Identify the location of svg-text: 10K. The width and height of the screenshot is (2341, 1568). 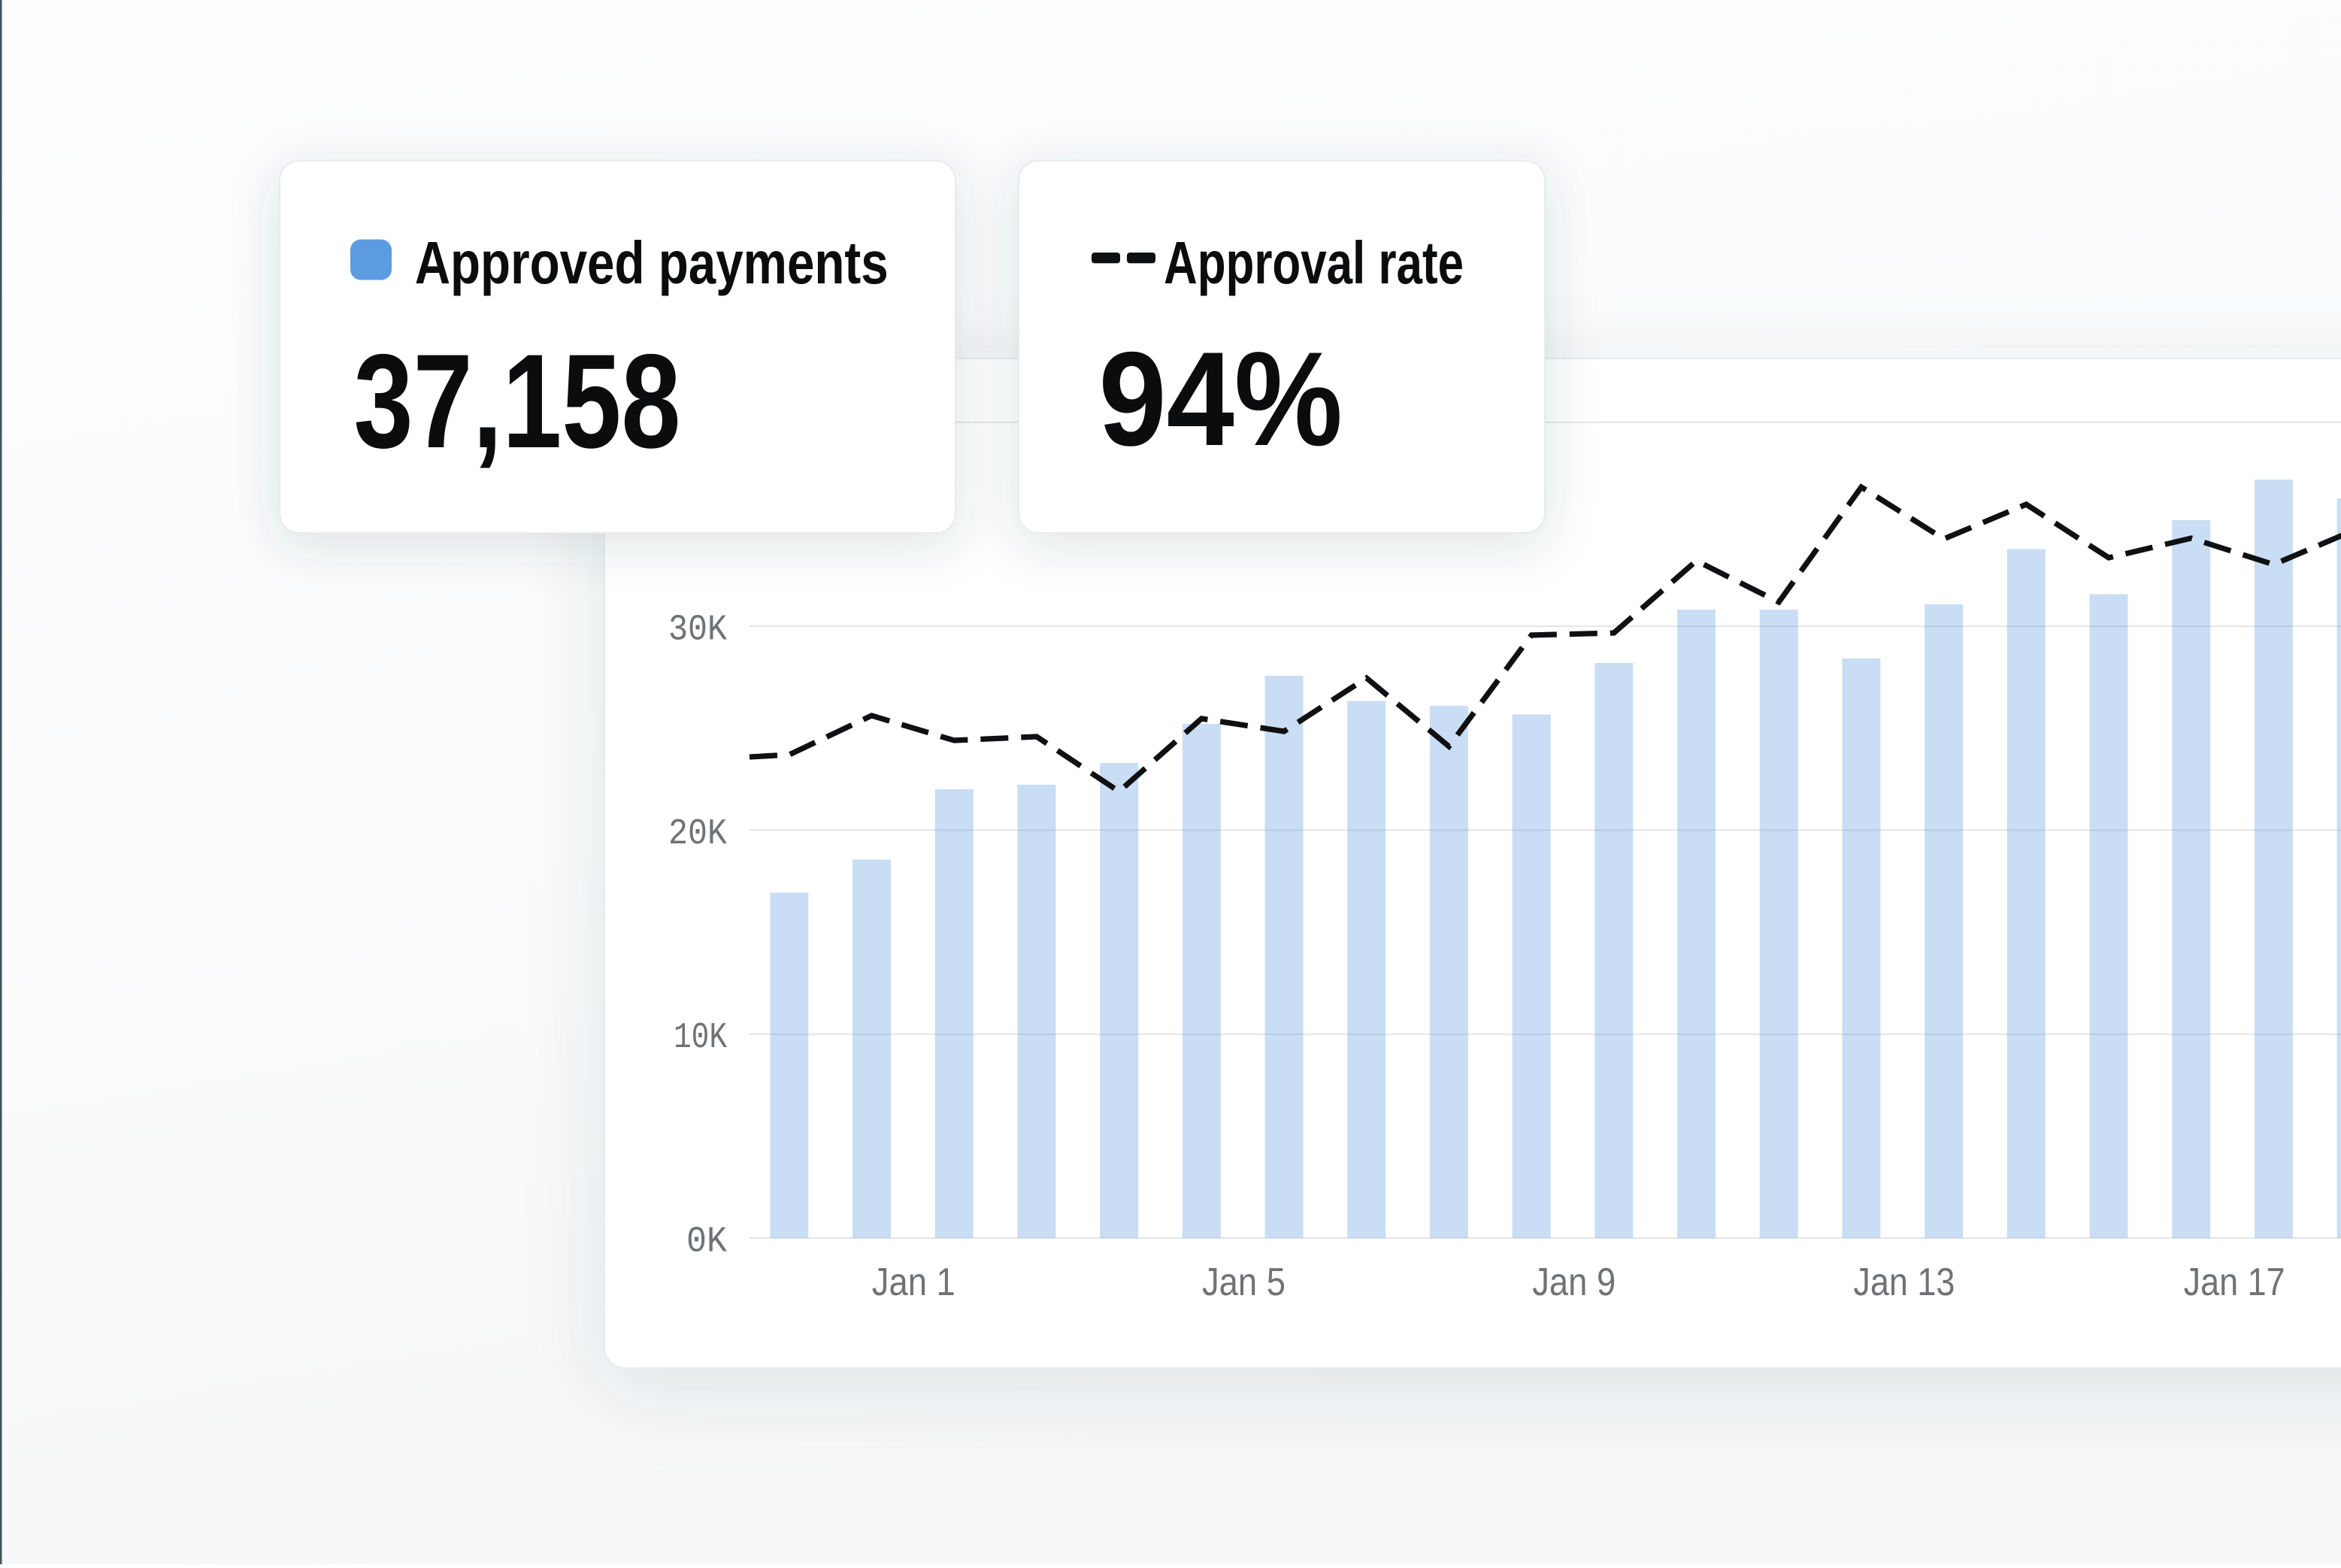
(700, 1038).